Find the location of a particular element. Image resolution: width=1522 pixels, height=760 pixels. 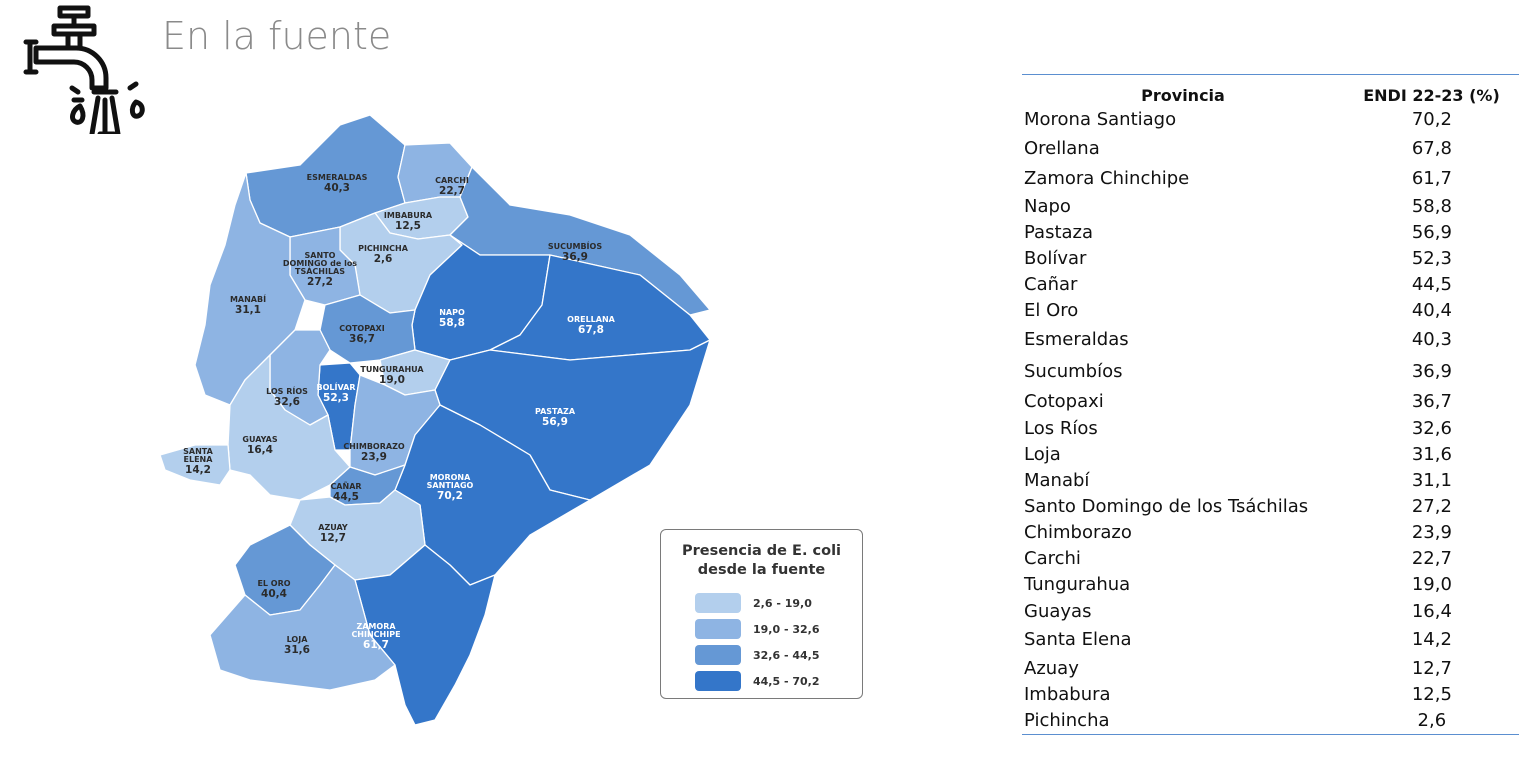

table-row: Zamora Chinchipe 61,7 is located at coordinates (1270, 178).